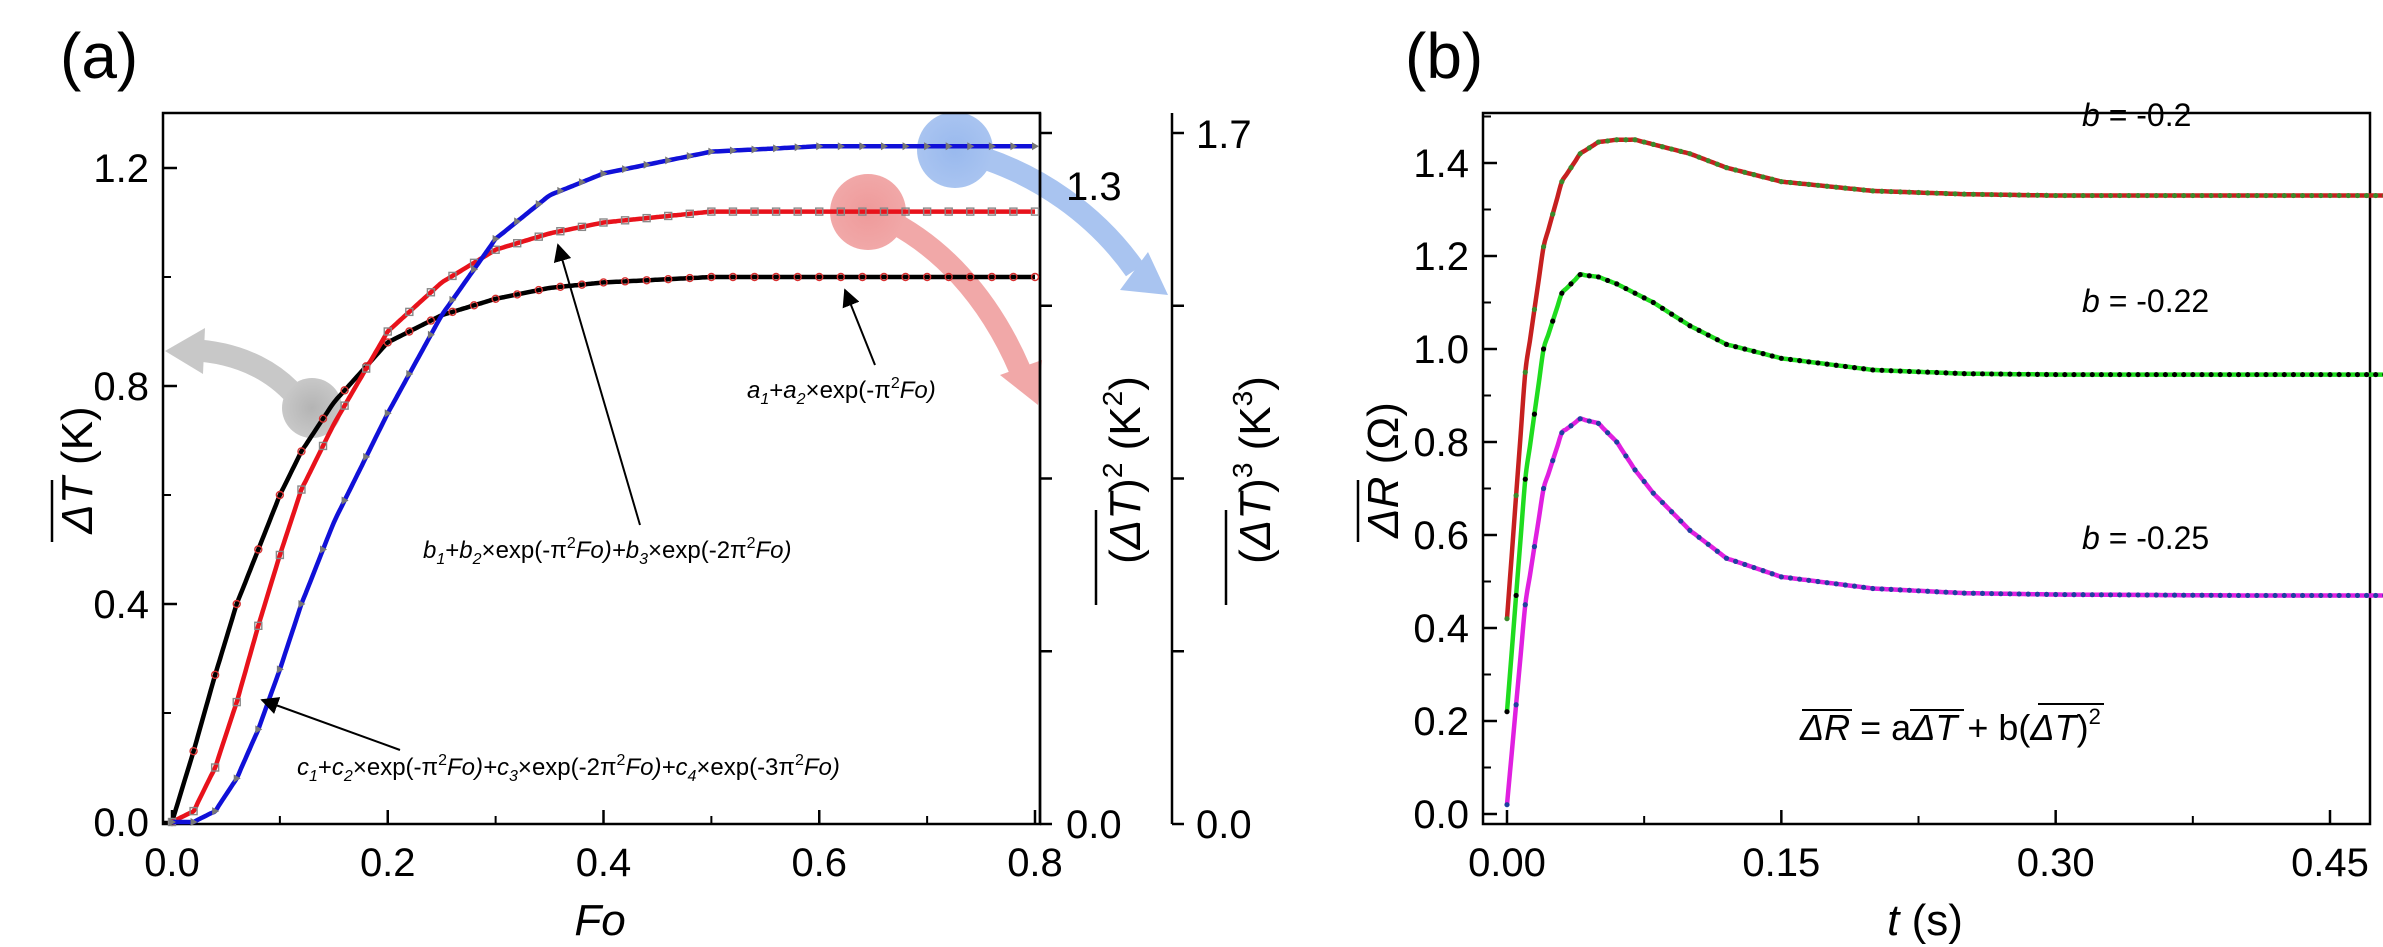 Image resolution: width=2383 pixels, height=947 pixels. Describe the element at coordinates (1094, 825) in the screenshot. I see `right-axis-1-tick-0.0: 0.0` at that location.